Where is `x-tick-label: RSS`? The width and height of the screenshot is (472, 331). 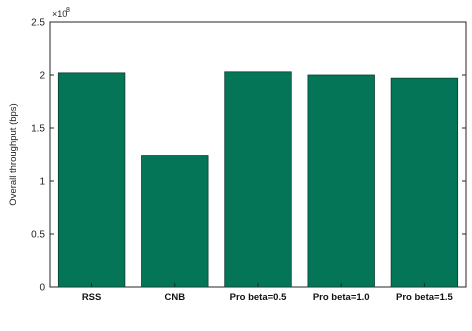 x-tick-label: RSS is located at coordinates (92, 297).